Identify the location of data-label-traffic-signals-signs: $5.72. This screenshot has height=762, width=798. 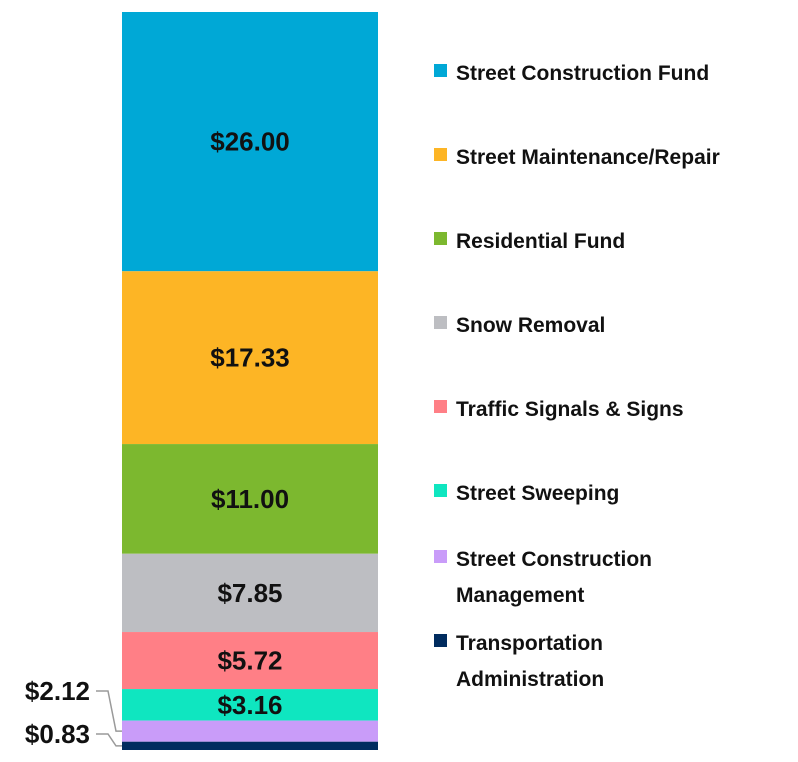
(249, 661).